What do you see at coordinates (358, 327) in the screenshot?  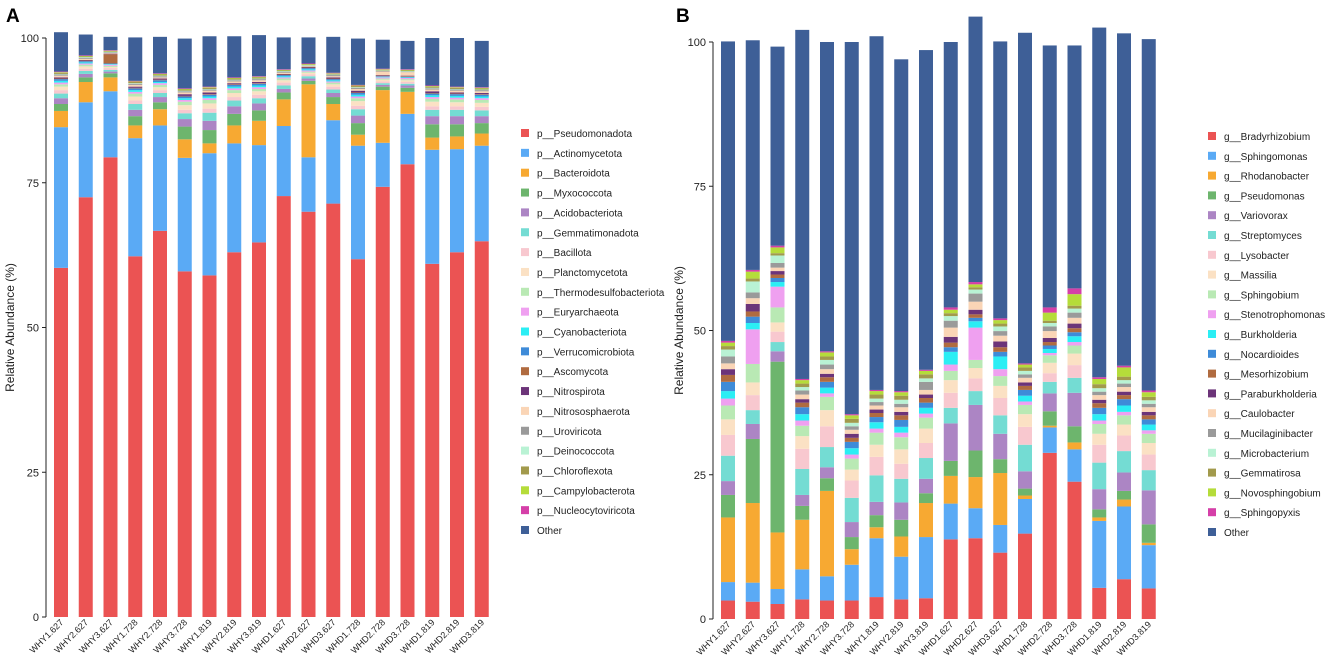 I see `bar-stack-WHD1.728` at bounding box center [358, 327].